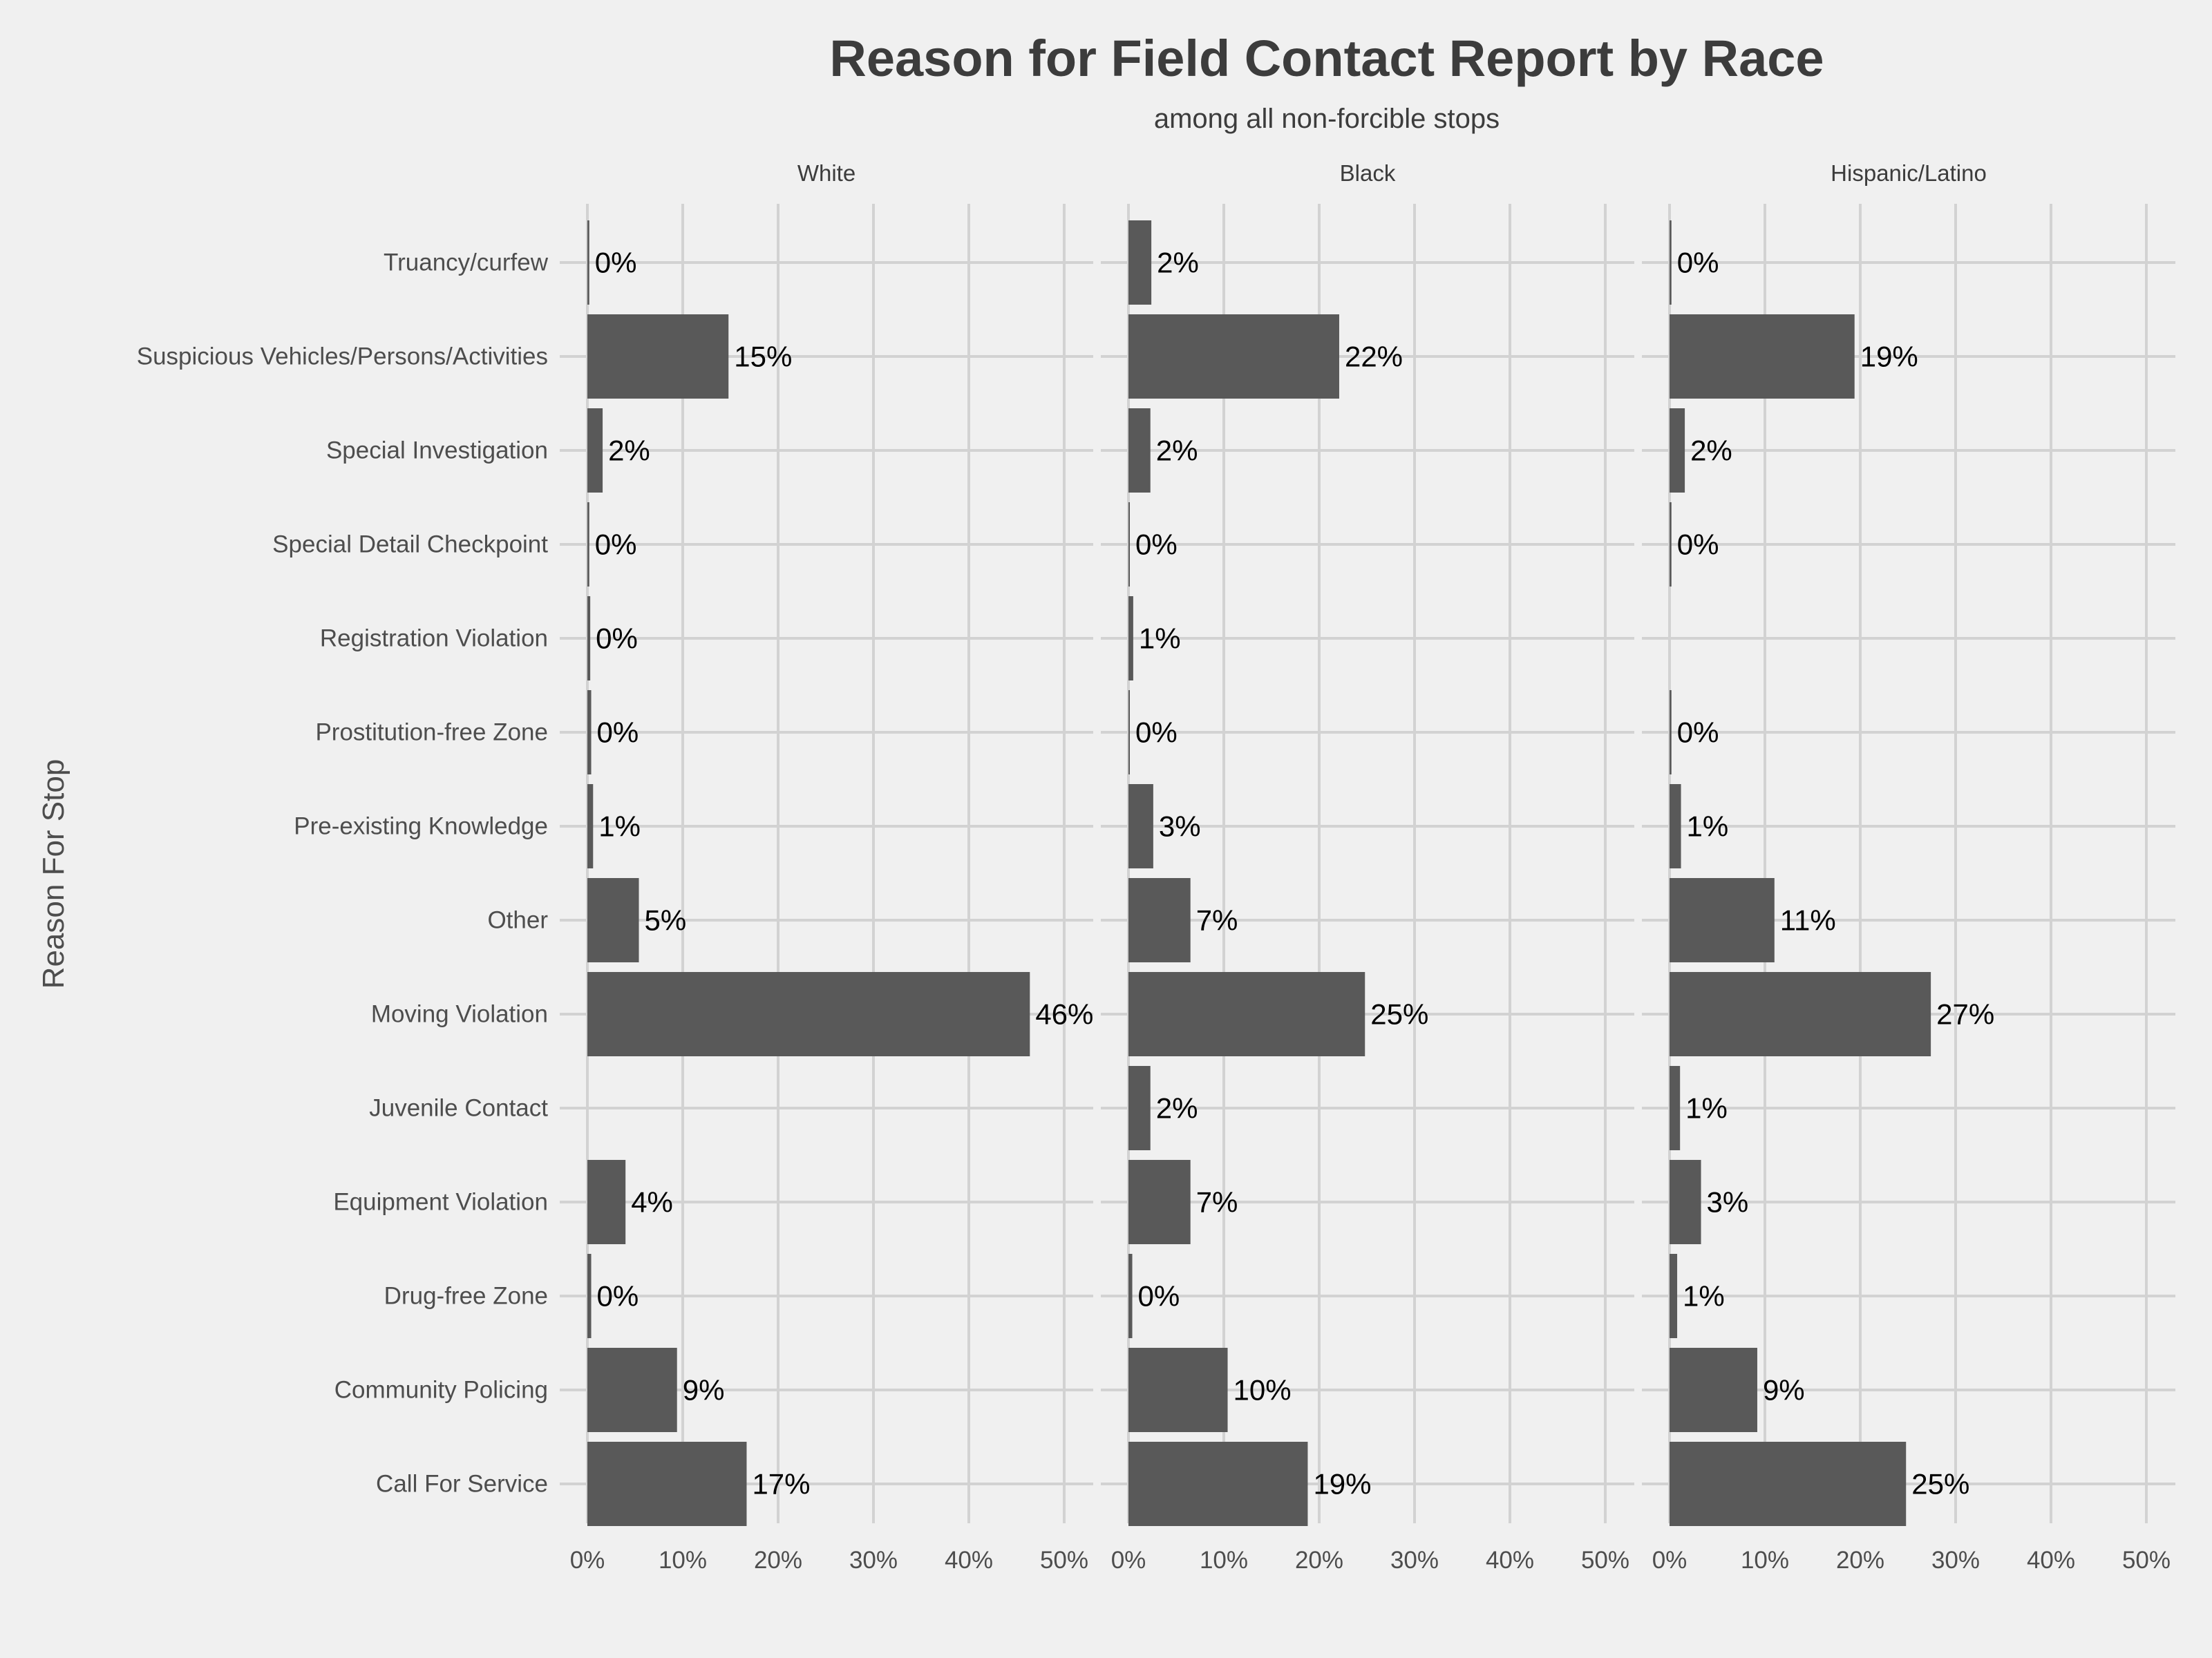 The width and height of the screenshot is (2212, 1658). What do you see at coordinates (1160, 638) in the screenshot?
I see `data-label-black-registration-violation: 1%` at bounding box center [1160, 638].